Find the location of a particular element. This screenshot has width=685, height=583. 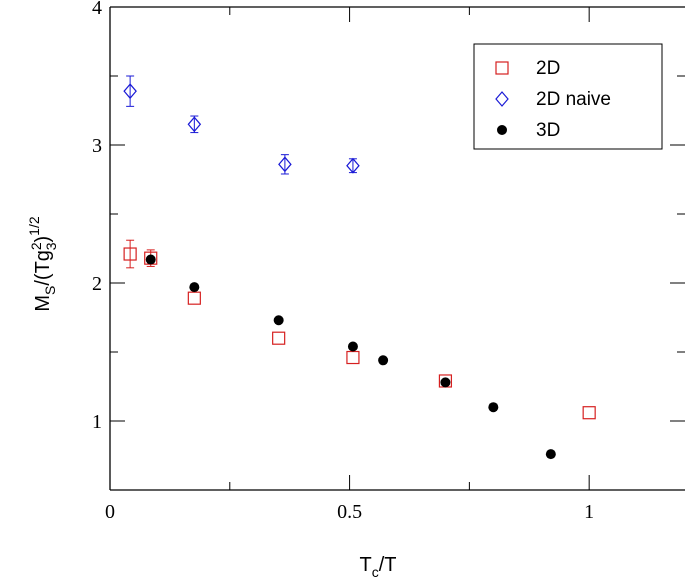

x-axis-label: Tc/T is located at coordinates (378, 567).